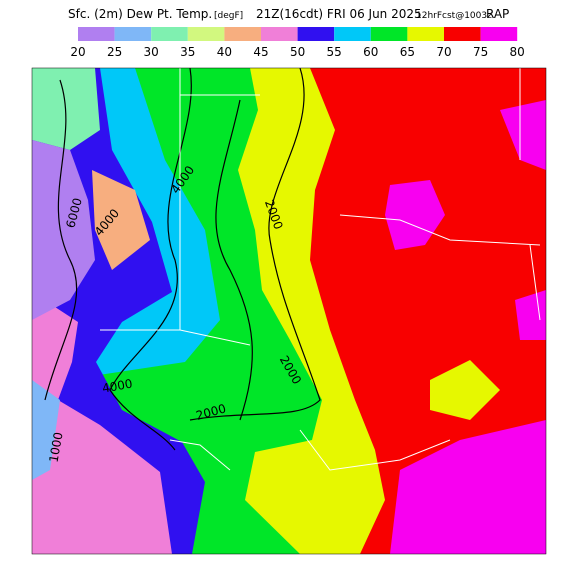 The height and width of the screenshot is (583, 579). I want to click on region-yellow, so click(465, 390).